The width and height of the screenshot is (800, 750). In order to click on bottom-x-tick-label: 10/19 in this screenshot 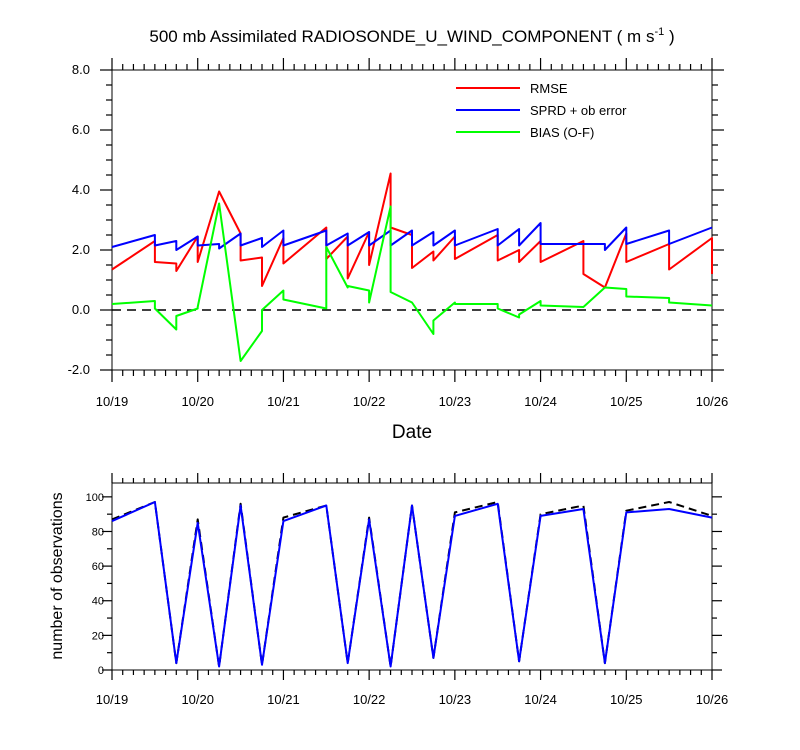, I will do `click(112, 699)`.